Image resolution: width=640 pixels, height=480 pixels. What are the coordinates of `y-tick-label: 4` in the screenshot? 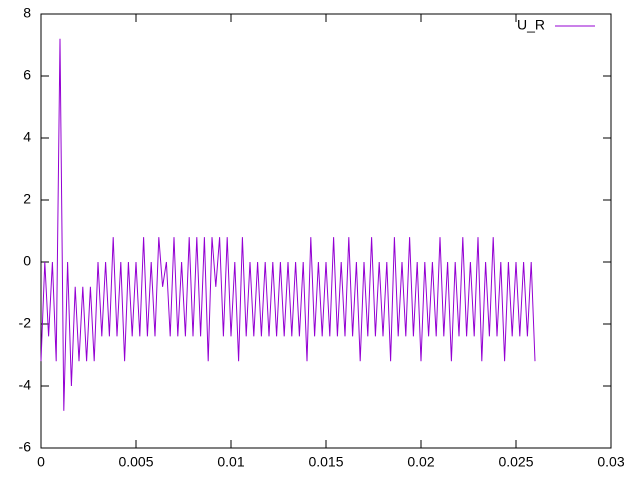 It's located at (27, 137).